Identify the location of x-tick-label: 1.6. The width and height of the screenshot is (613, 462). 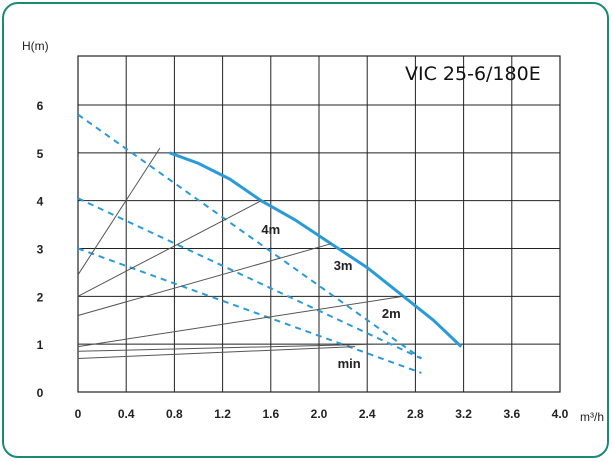
(270, 414).